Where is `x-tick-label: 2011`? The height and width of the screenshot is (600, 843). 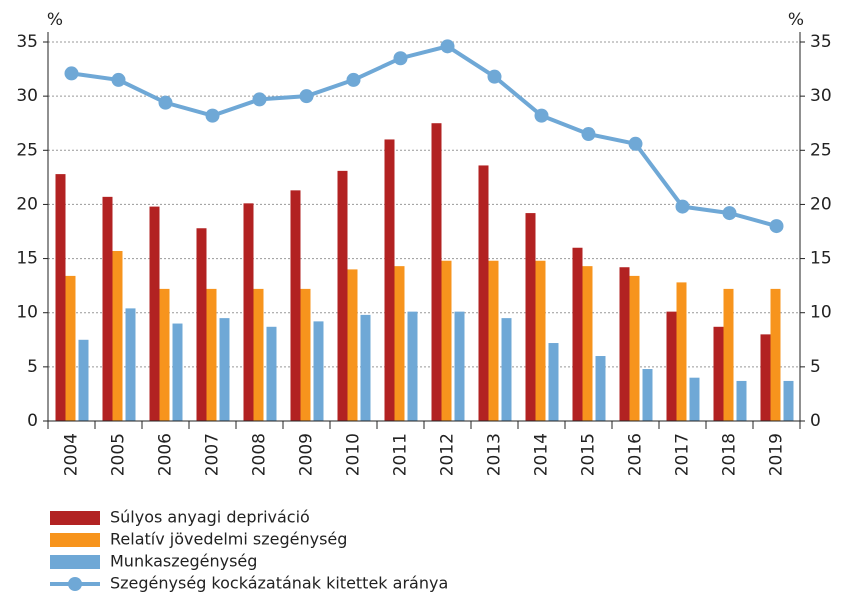 x-tick-label: 2011 is located at coordinates (401, 454).